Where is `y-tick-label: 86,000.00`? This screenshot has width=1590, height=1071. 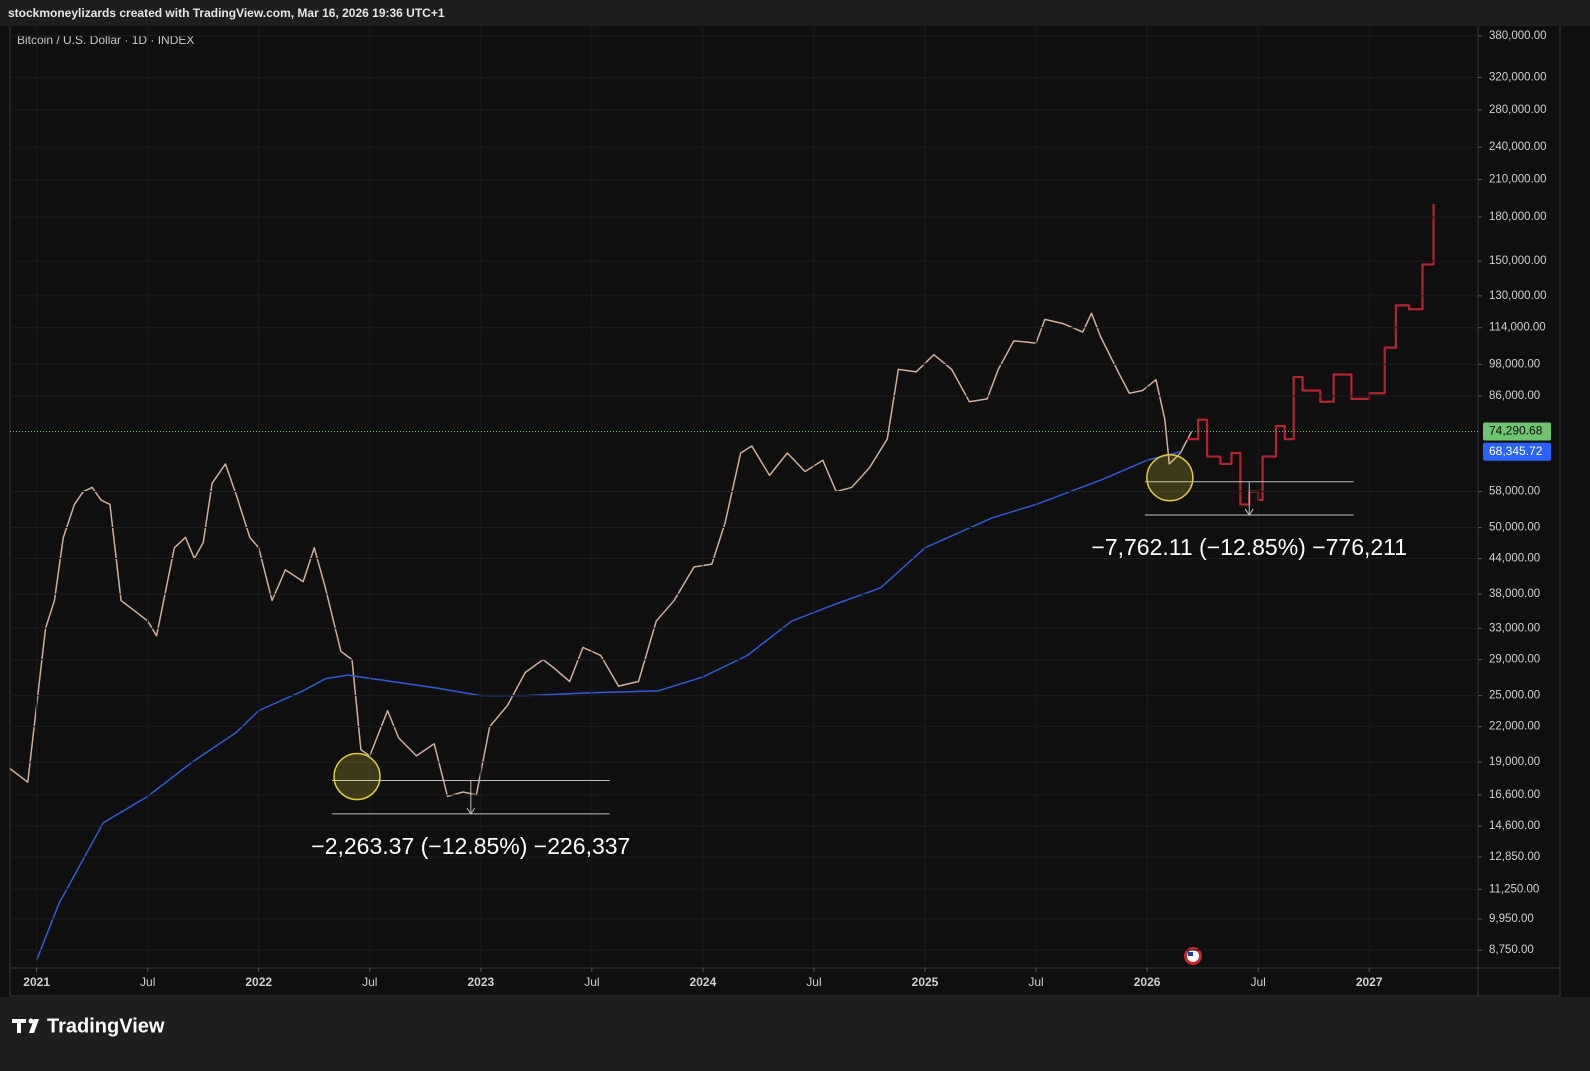 y-tick-label: 86,000.00 is located at coordinates (1514, 396).